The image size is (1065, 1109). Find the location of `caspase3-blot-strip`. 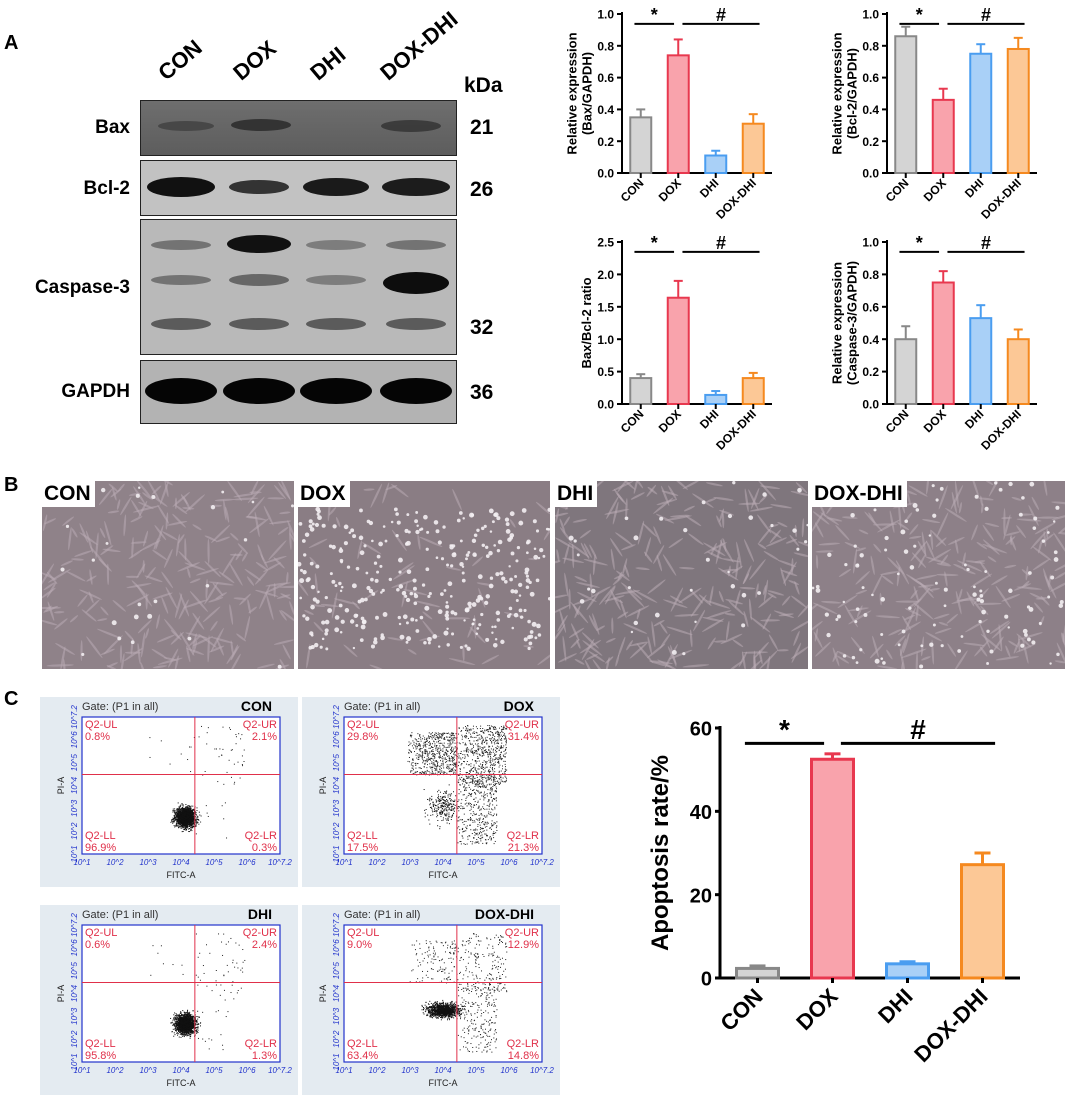

caspase3-blot-strip is located at coordinates (298, 287).